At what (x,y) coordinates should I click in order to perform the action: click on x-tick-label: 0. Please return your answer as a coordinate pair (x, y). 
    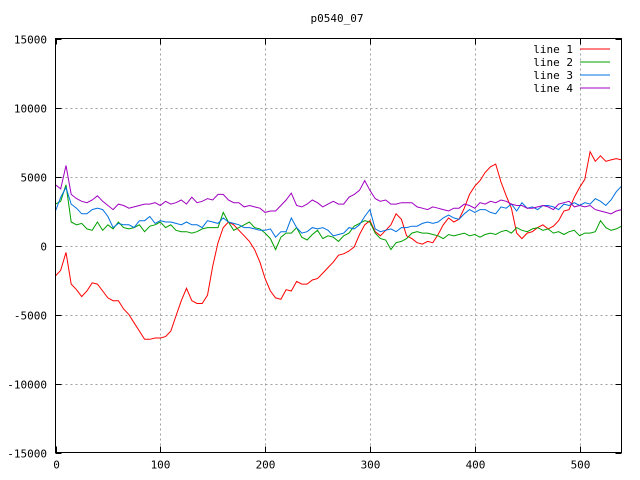
    Looking at the image, I should click on (56, 465).